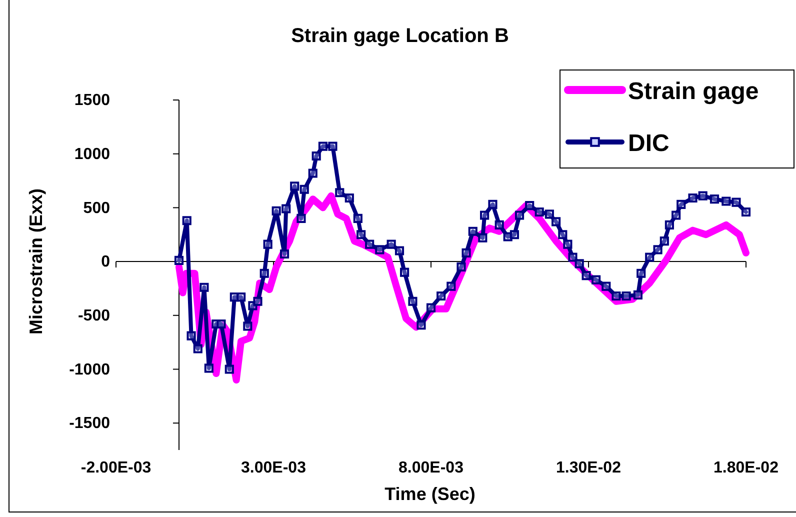 This screenshot has height=517, width=796. What do you see at coordinates (589, 467) in the screenshot?
I see `x-tick-label: 1.30E-02` at bounding box center [589, 467].